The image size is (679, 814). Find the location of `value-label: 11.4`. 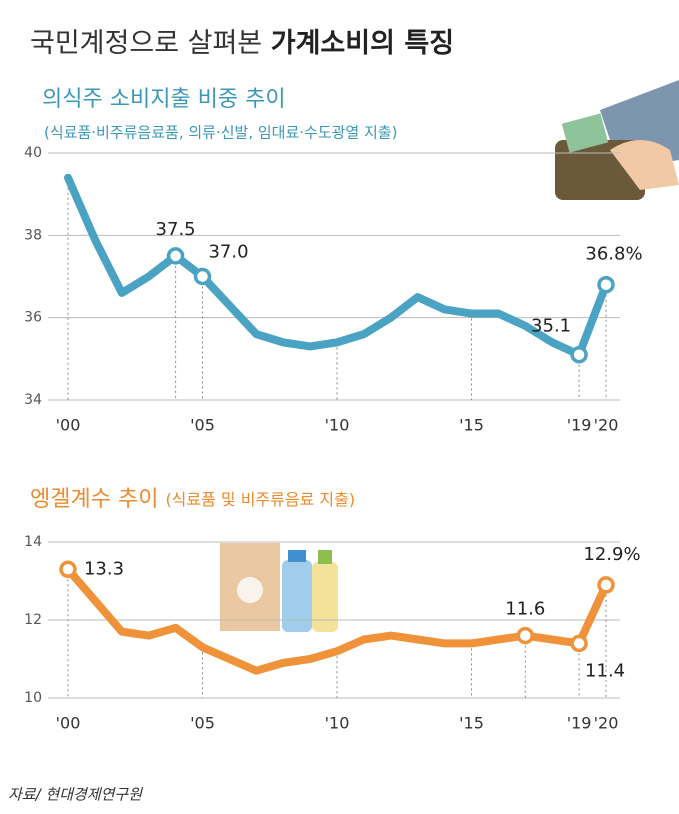

value-label: 11.4 is located at coordinates (605, 670).